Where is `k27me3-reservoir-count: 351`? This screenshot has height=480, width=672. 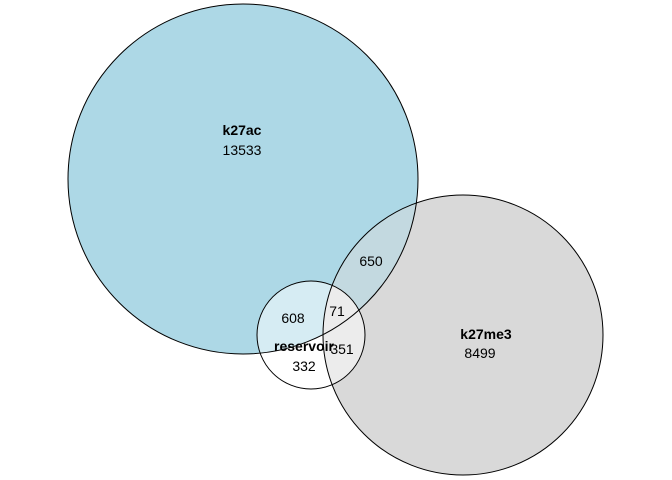
k27me3-reservoir-count: 351 is located at coordinates (342, 349).